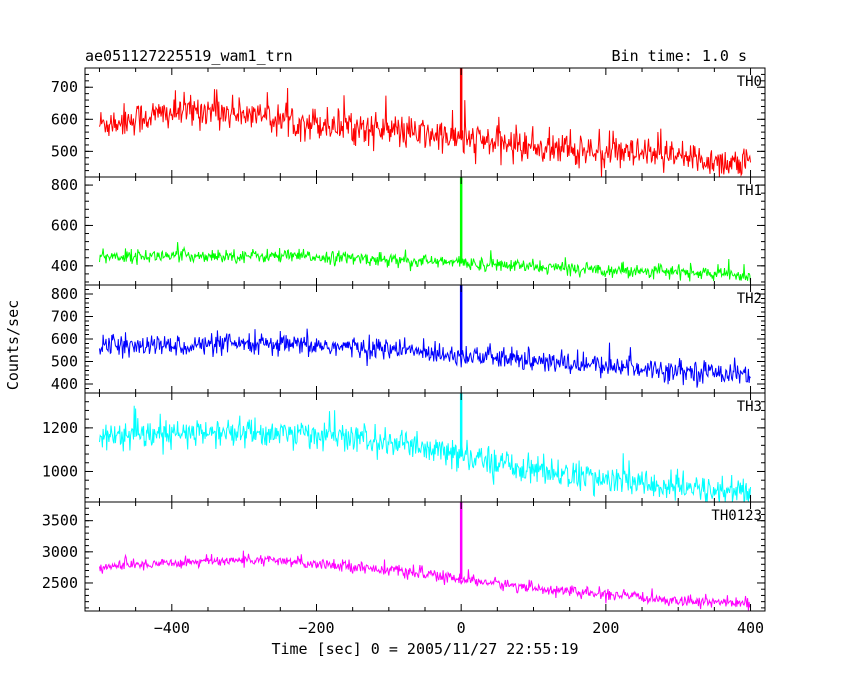 The image size is (850, 680). Describe the element at coordinates (605, 628) in the screenshot. I see `x-tick-label: 200` at that location.